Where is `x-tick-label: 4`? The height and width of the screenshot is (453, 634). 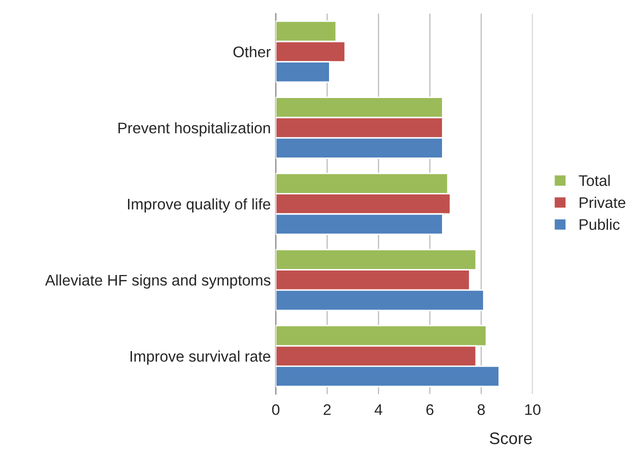 x-tick-label: 4 is located at coordinates (378, 409).